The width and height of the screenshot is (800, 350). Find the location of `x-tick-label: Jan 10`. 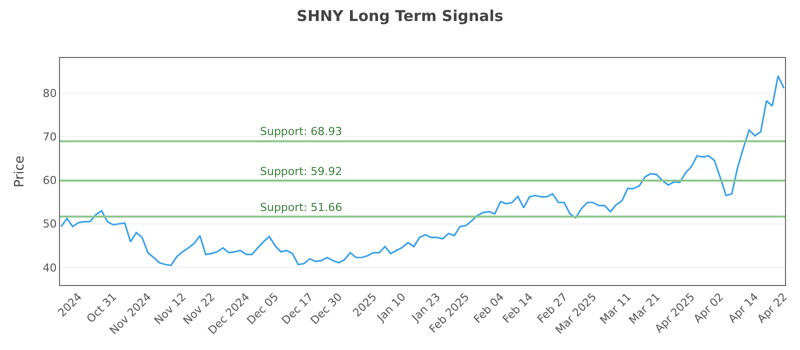

x-tick-label: Jan 10 is located at coordinates (391, 307).